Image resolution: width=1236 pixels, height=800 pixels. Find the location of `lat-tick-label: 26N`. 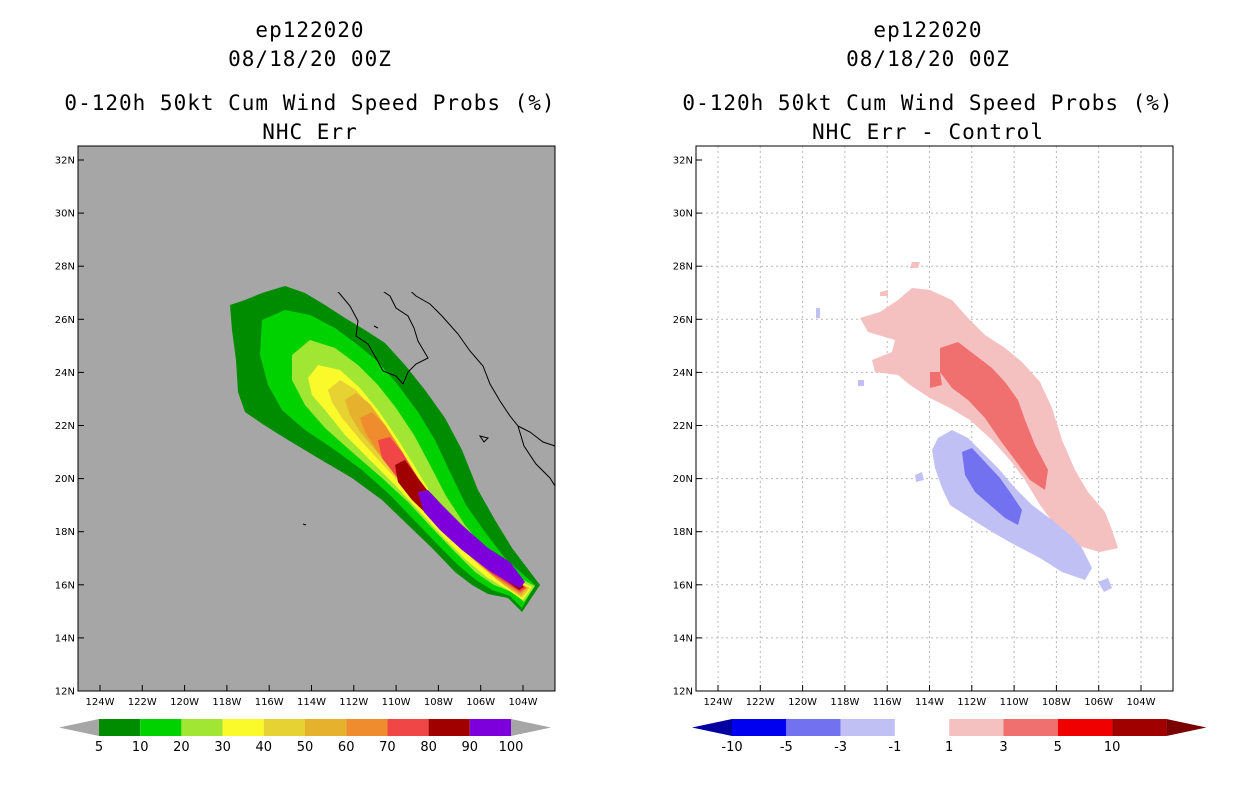

lat-tick-label: 26N is located at coordinates (65, 320).